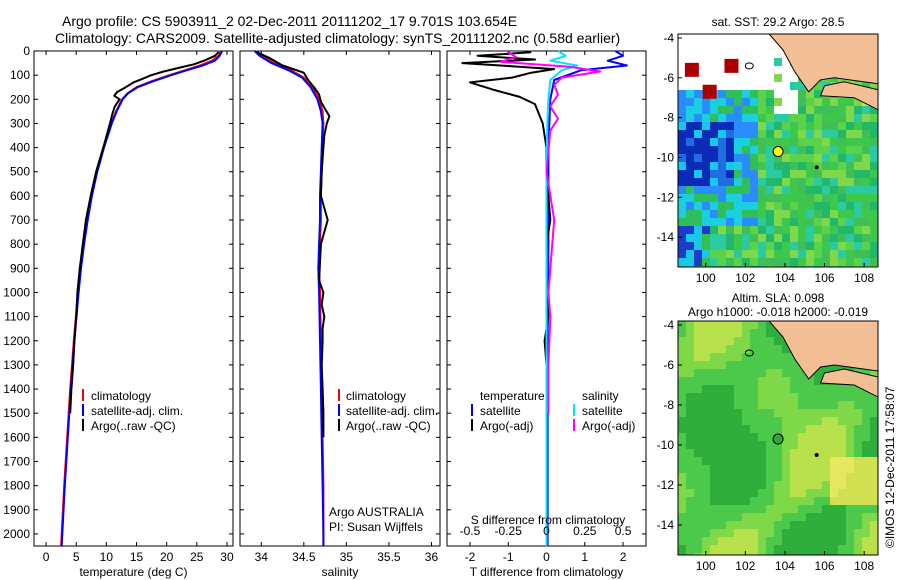  What do you see at coordinates (16, 437) in the screenshot?
I see `y-tick-label: 1600` at bounding box center [16, 437].